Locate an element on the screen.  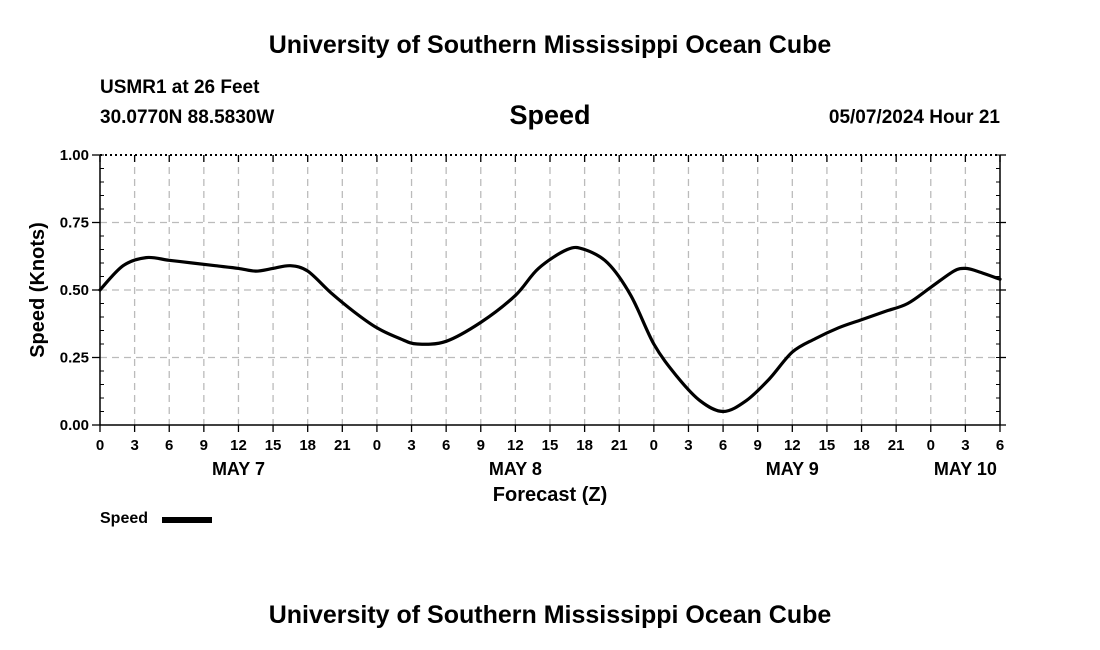
legend-line-swatch is located at coordinates (187, 520).